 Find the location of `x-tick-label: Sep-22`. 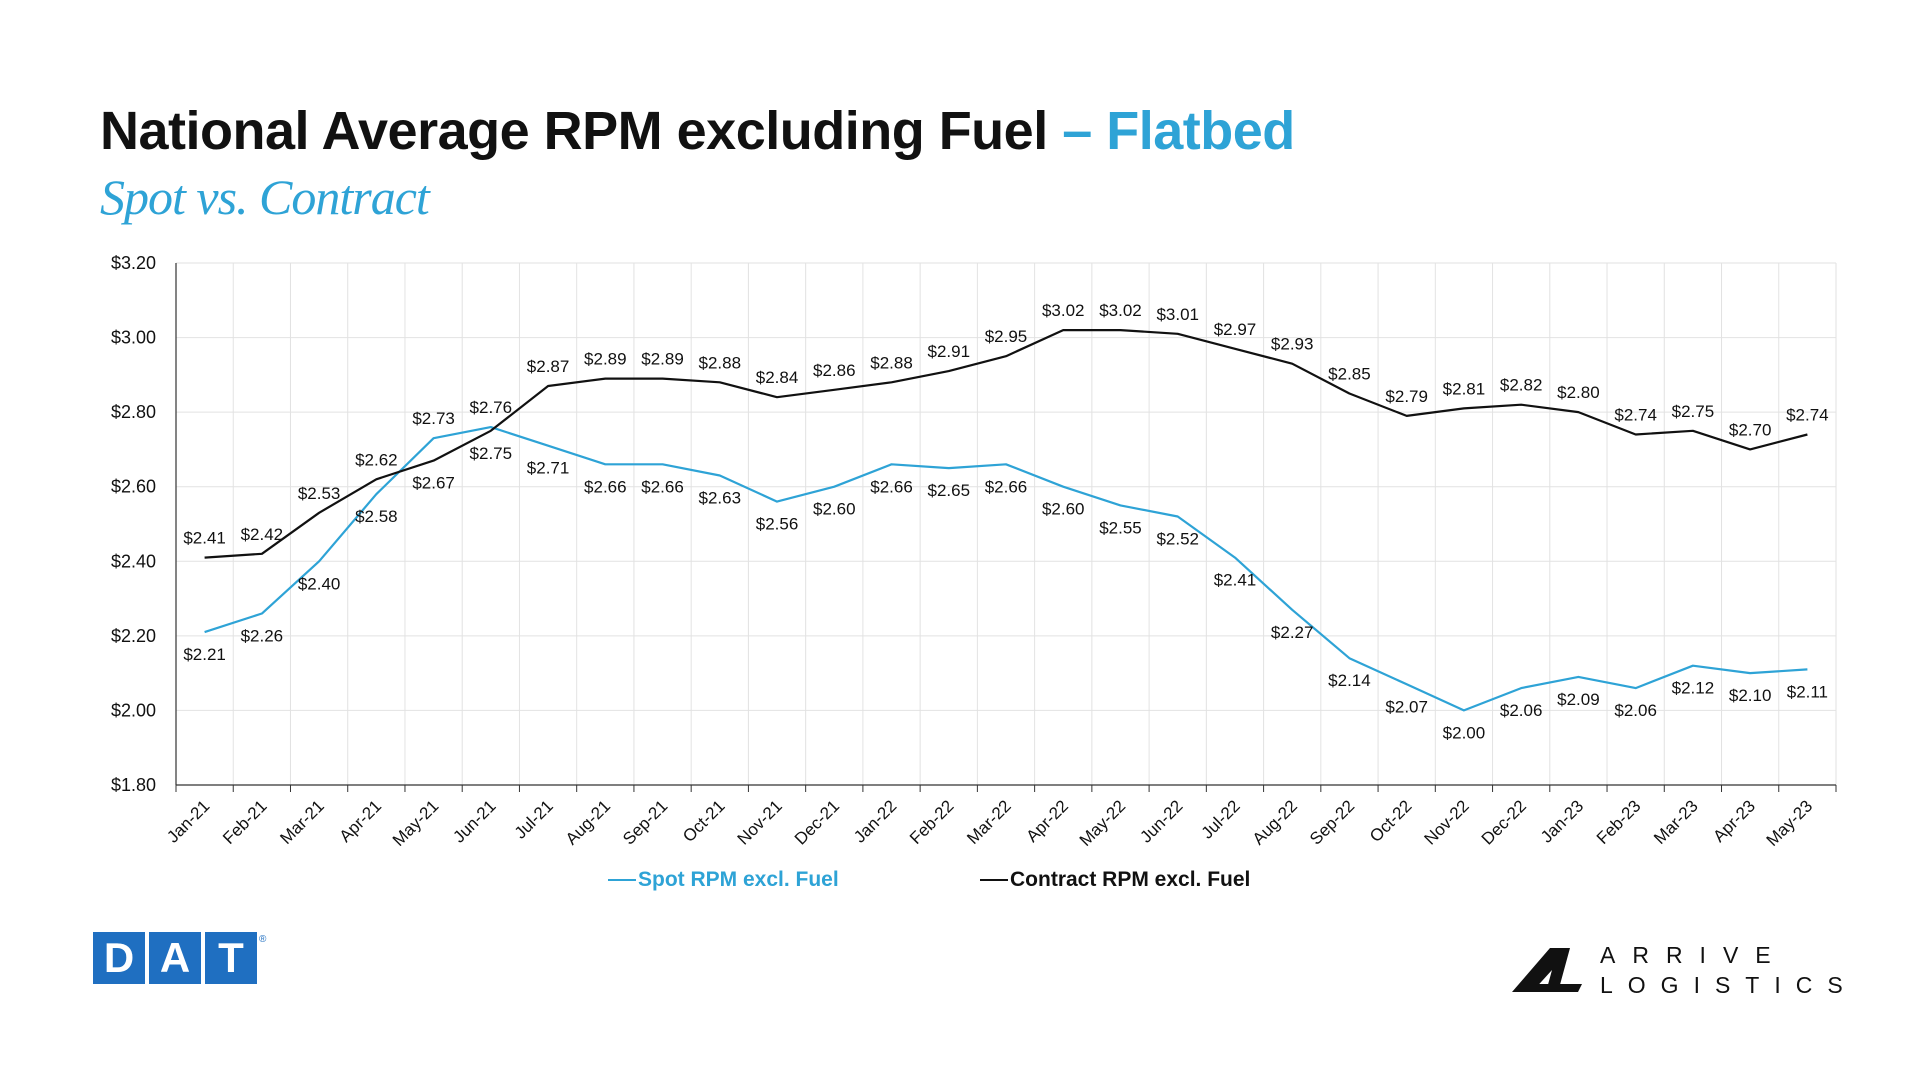

x-tick-label: Sep-22 is located at coordinates (1332, 822).